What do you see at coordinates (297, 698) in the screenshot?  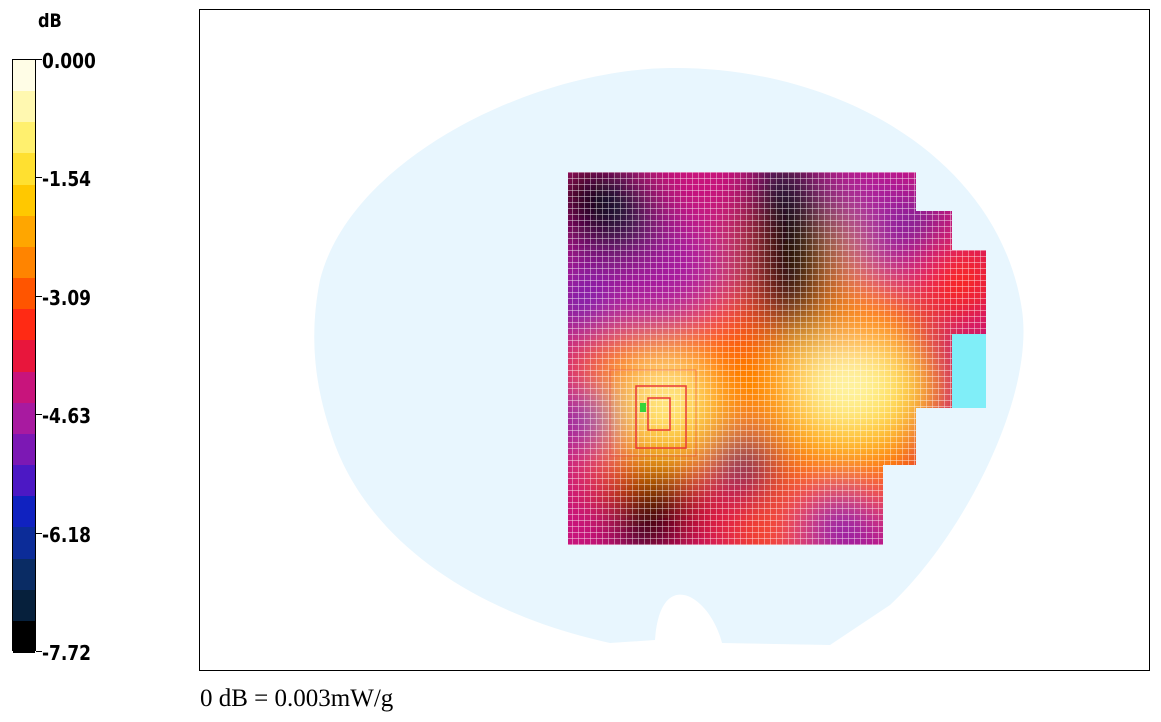 I see `reference-footnote: 0 dB = 0.003mW/g` at bounding box center [297, 698].